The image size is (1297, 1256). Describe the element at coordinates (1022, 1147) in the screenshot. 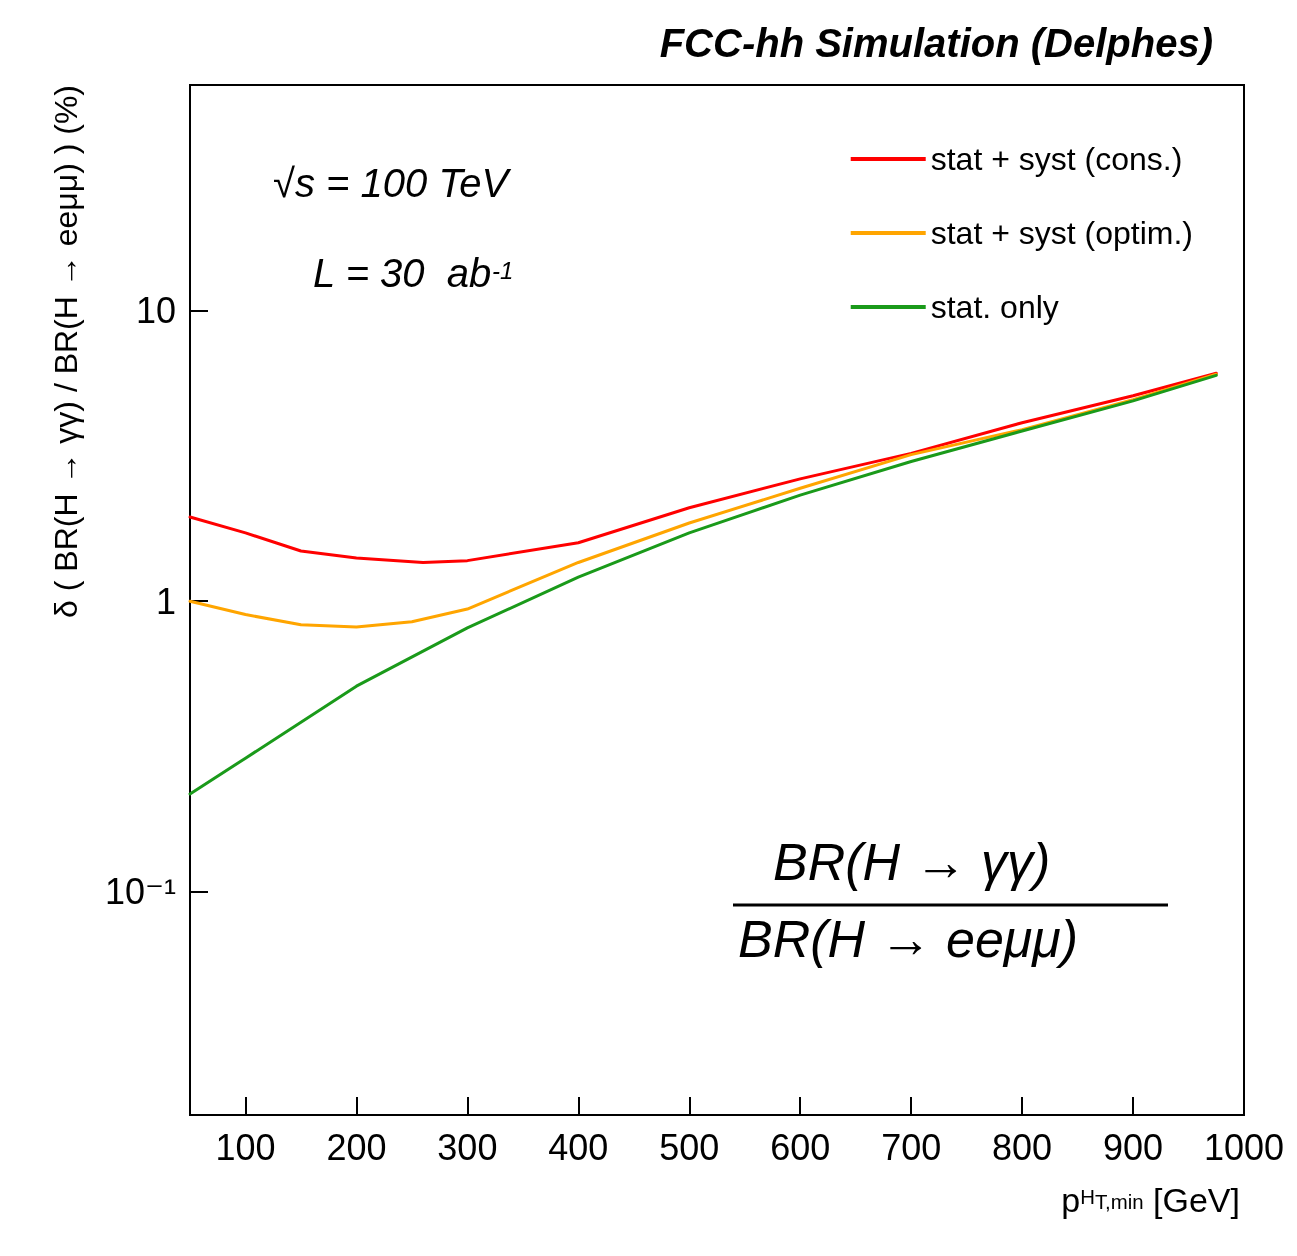

I see `x-tick-label: 800` at that location.